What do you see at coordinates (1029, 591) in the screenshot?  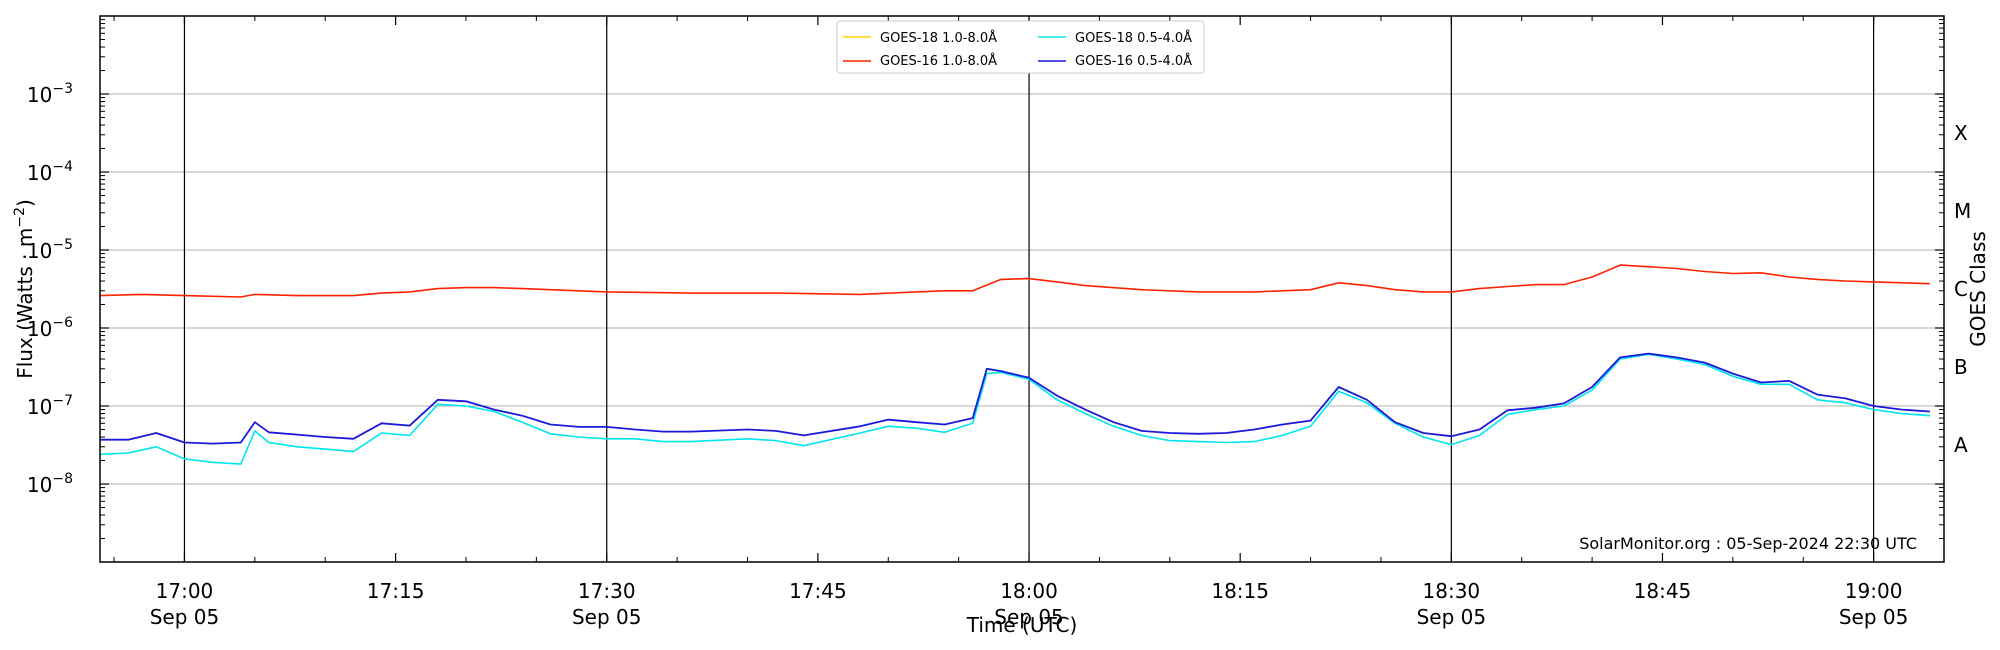 I see `x-tick-time-label: 18:00` at bounding box center [1029, 591].